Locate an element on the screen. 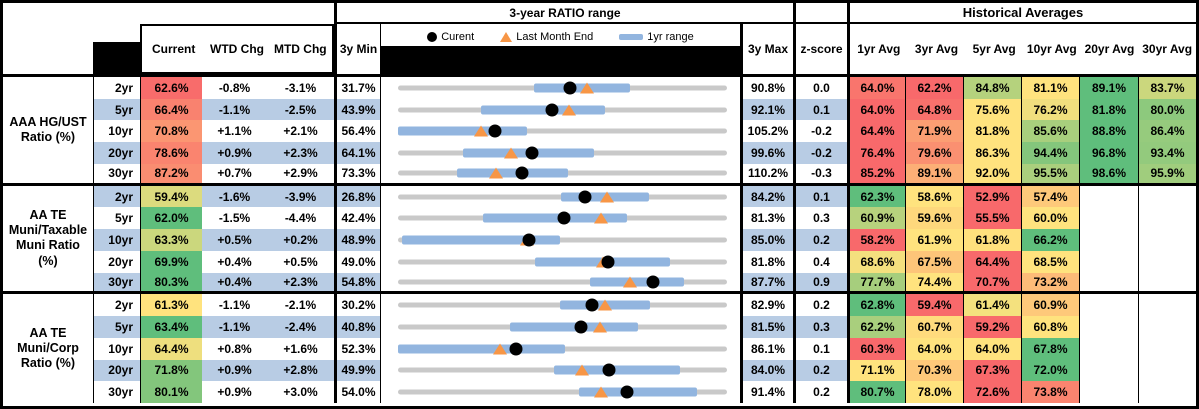 This screenshot has width=1199, height=409. avg-cell: 60.0% is located at coordinates (1050, 218).